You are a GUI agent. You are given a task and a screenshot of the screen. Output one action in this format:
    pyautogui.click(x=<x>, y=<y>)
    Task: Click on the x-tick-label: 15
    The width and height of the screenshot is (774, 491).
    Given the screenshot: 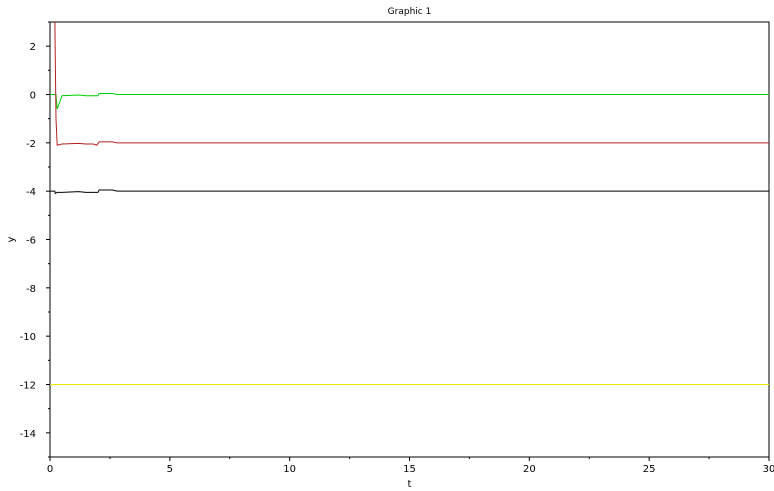 What is the action you would take?
    pyautogui.click(x=409, y=469)
    